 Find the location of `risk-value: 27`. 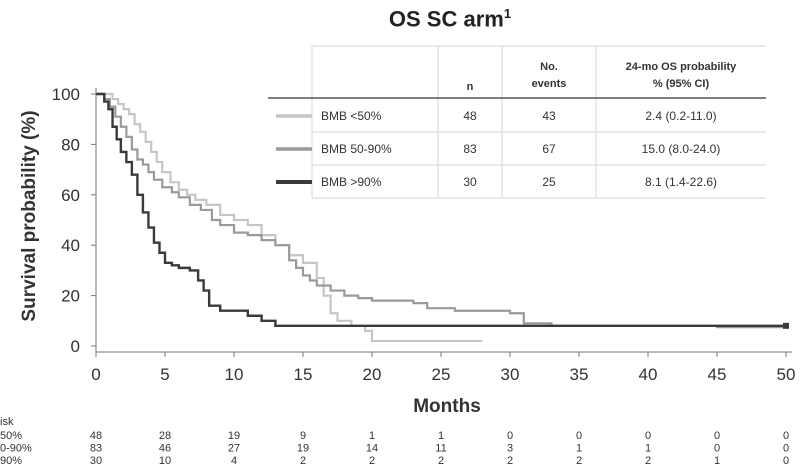

risk-value: 27 is located at coordinates (234, 449).